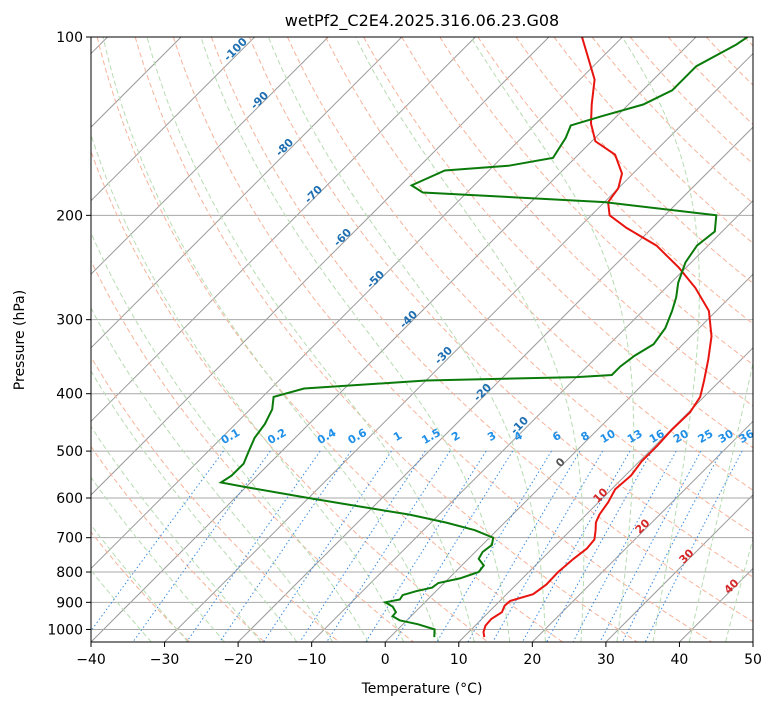  Describe the element at coordinates (69, 321) in the screenshot. I see `y-tick-label: 300` at that location.